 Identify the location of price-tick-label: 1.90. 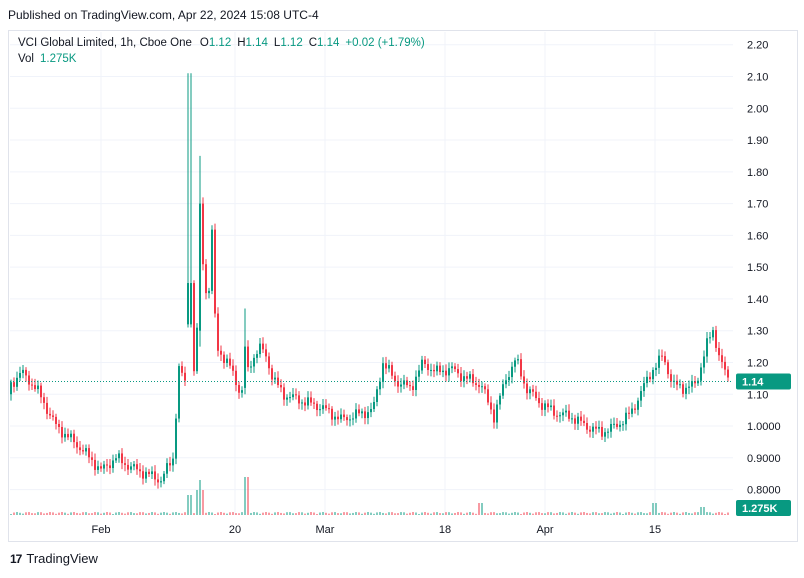
(757, 141).